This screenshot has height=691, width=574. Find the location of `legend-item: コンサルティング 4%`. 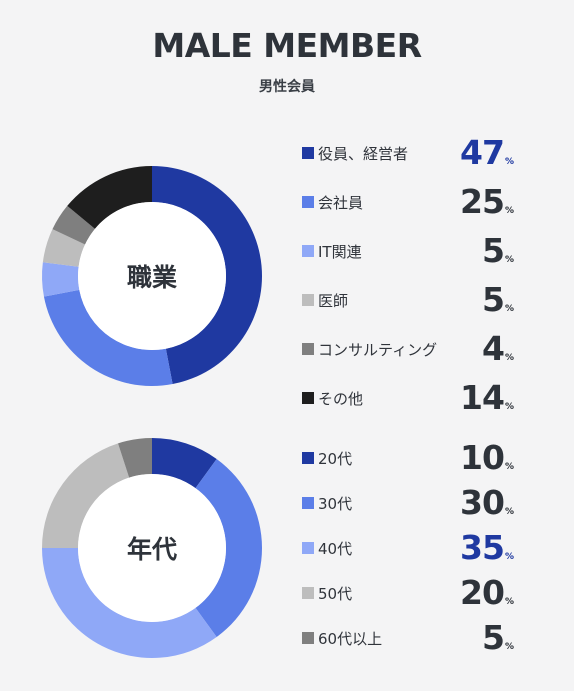

legend-item: コンサルティング 4% is located at coordinates (407, 349).